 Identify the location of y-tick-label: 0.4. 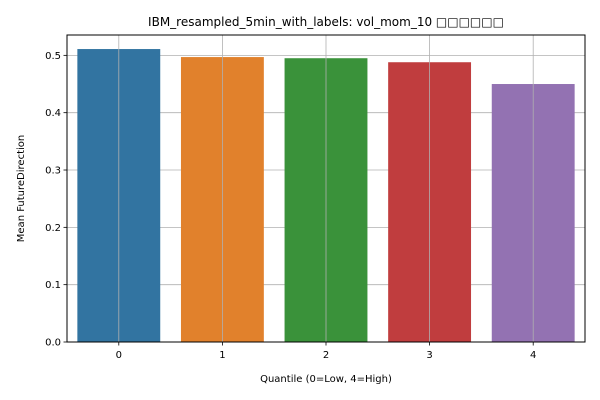
(53, 113).